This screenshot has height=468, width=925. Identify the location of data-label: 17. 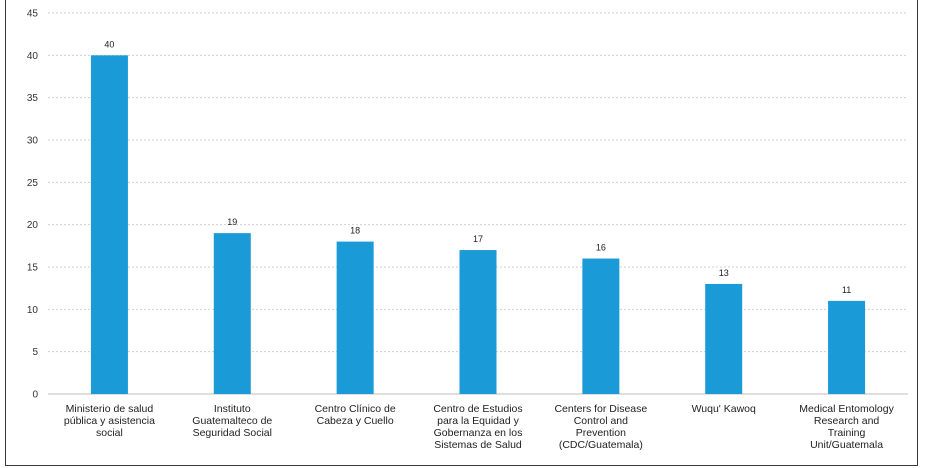
(478, 239).